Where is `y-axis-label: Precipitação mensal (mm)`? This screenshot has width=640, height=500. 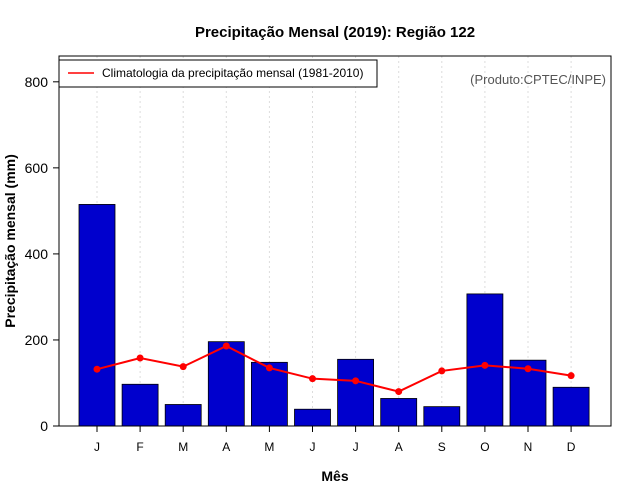 y-axis-label: Precipitação mensal (mm) is located at coordinates (10, 241).